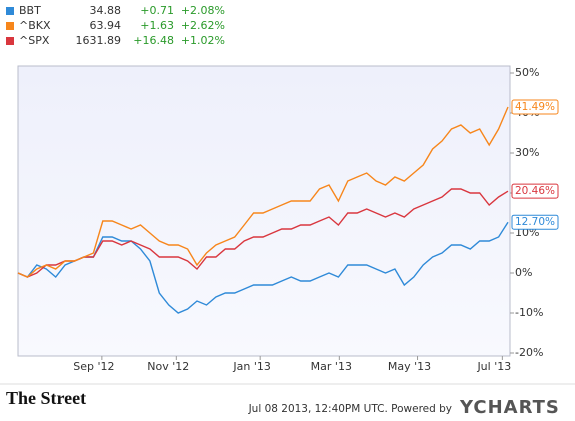 This screenshot has height=421, width=575. Describe the element at coordinates (106, 10) in the screenshot. I see `legend-price: 34.88` at that location.